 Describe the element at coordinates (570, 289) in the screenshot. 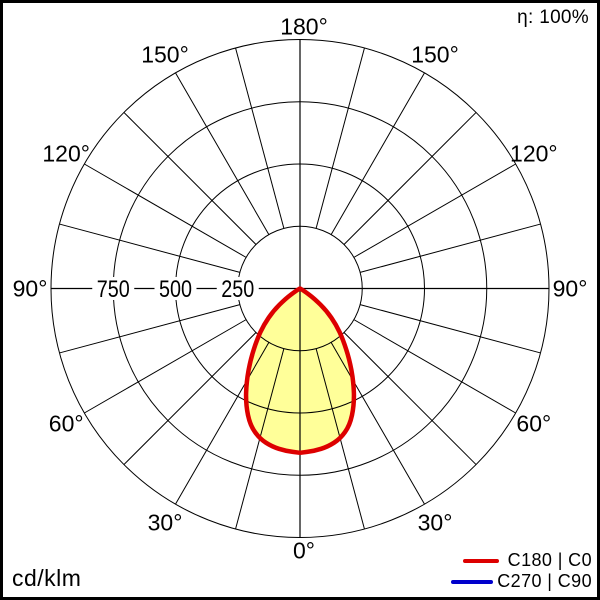

I see `angle-label-90-right: 90°` at that location.